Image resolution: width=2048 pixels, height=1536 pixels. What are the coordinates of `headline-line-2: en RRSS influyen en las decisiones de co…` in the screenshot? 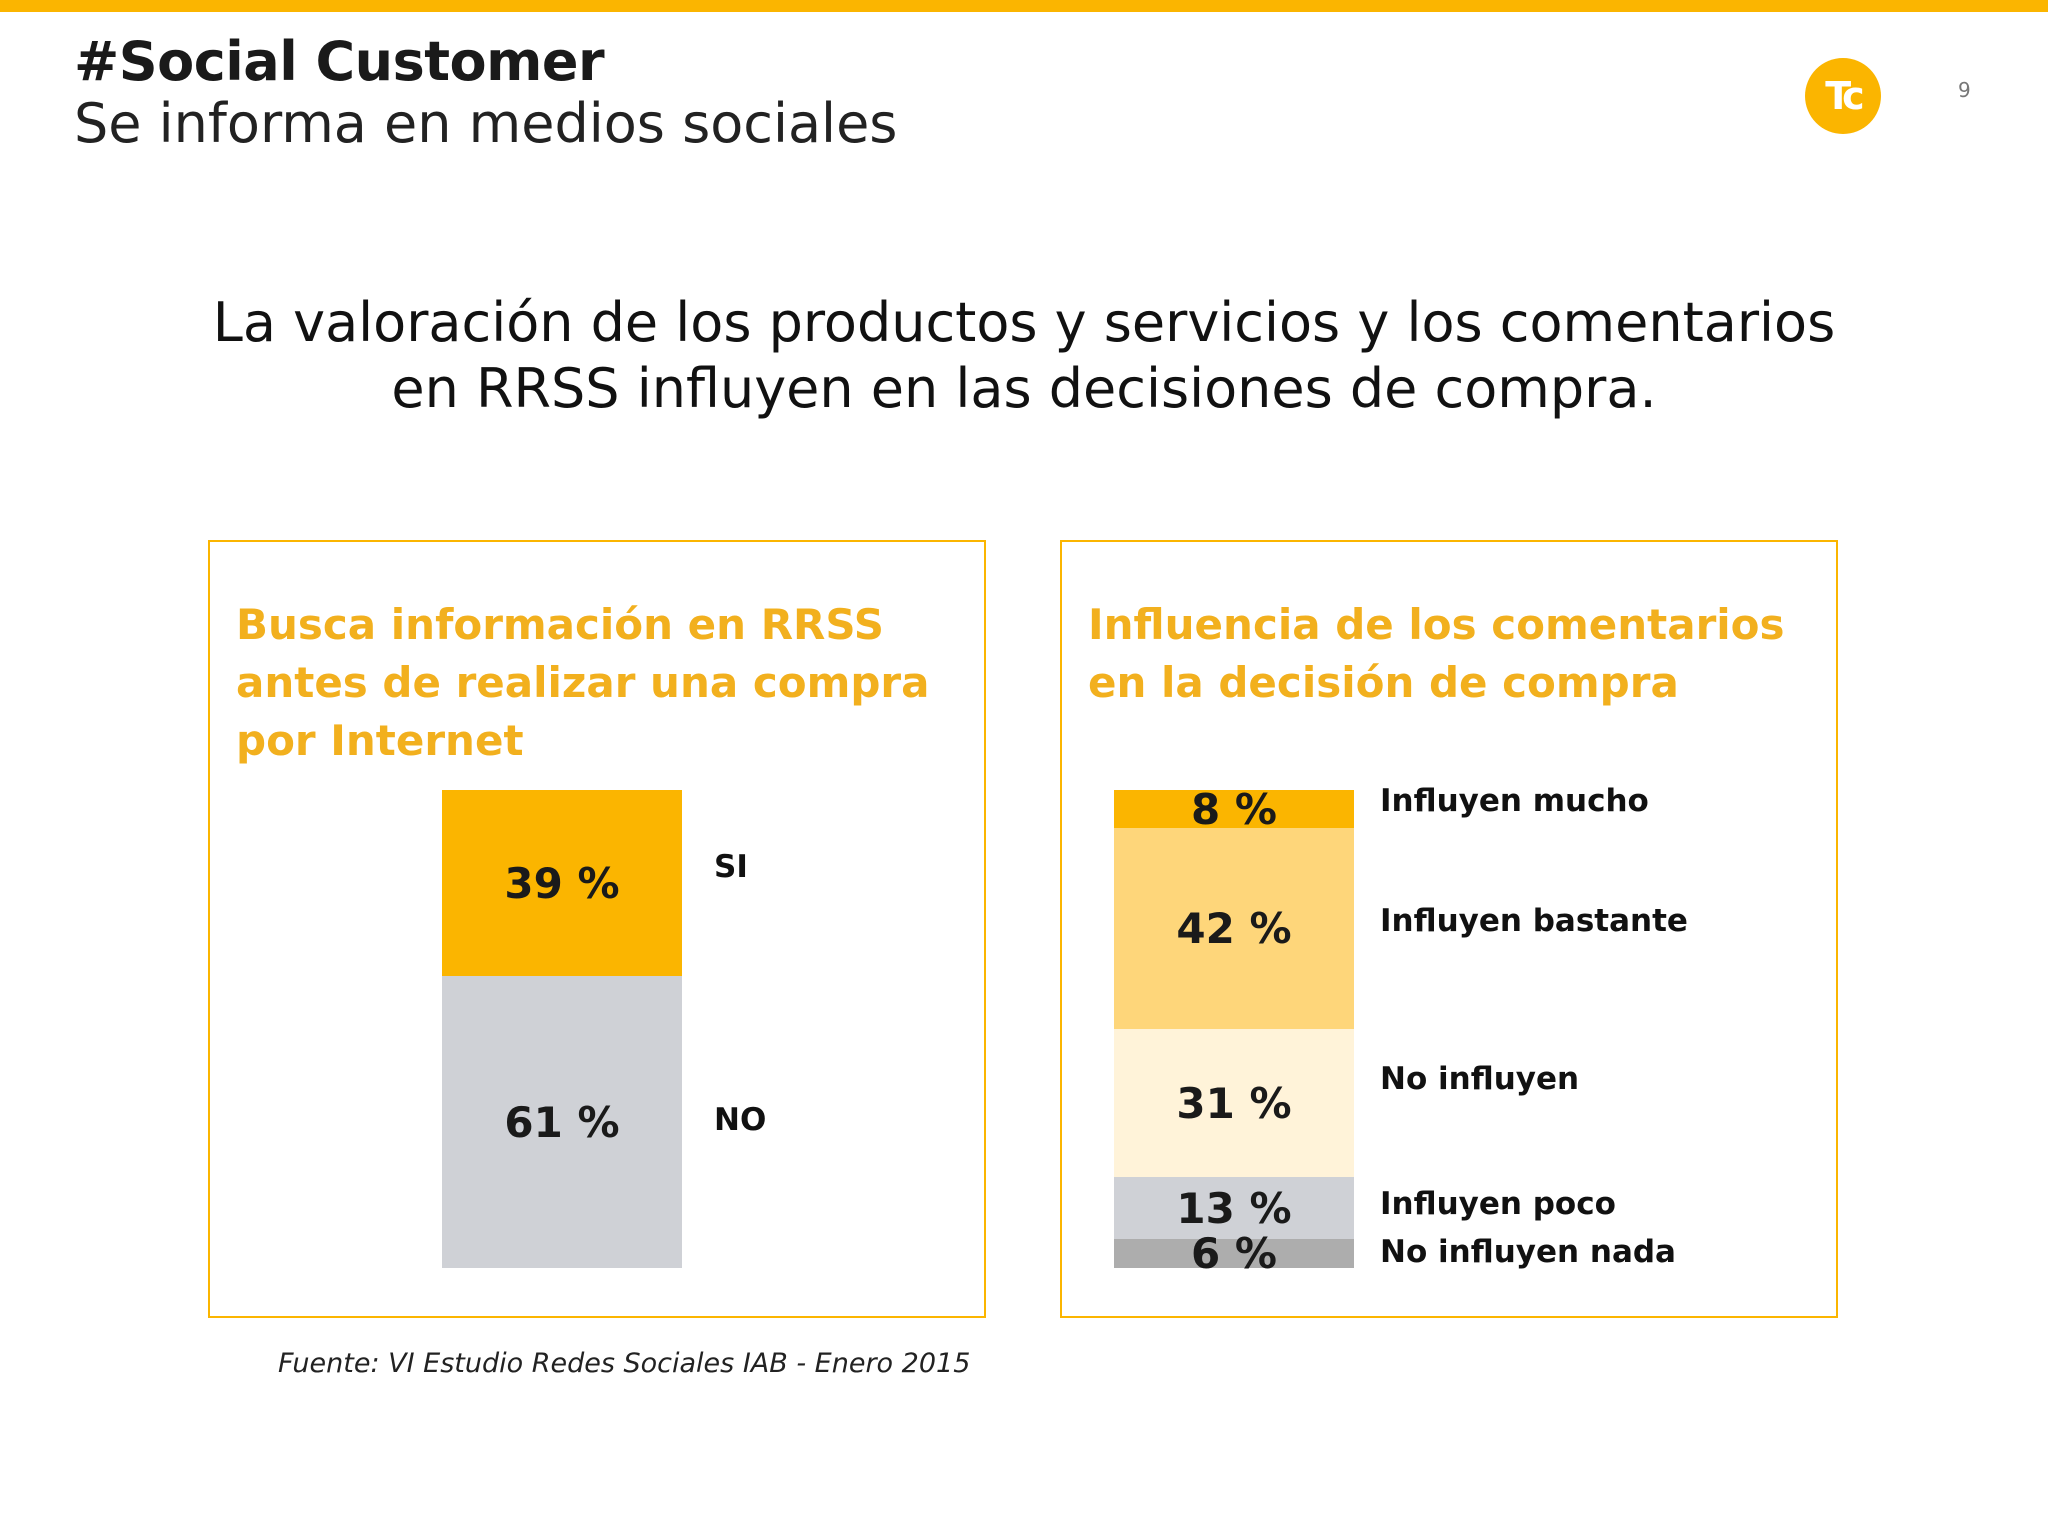 It's located at (1024, 388).